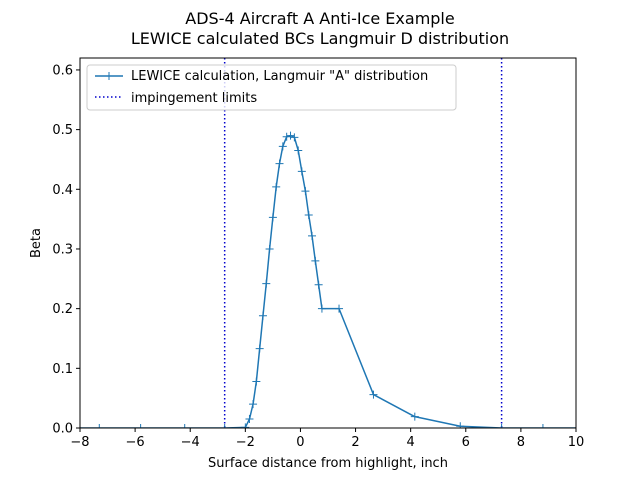 The image size is (640, 480). I want to click on chart-title: ADS-4 Aircraft A Anti-Ice Example, so click(319, 18).